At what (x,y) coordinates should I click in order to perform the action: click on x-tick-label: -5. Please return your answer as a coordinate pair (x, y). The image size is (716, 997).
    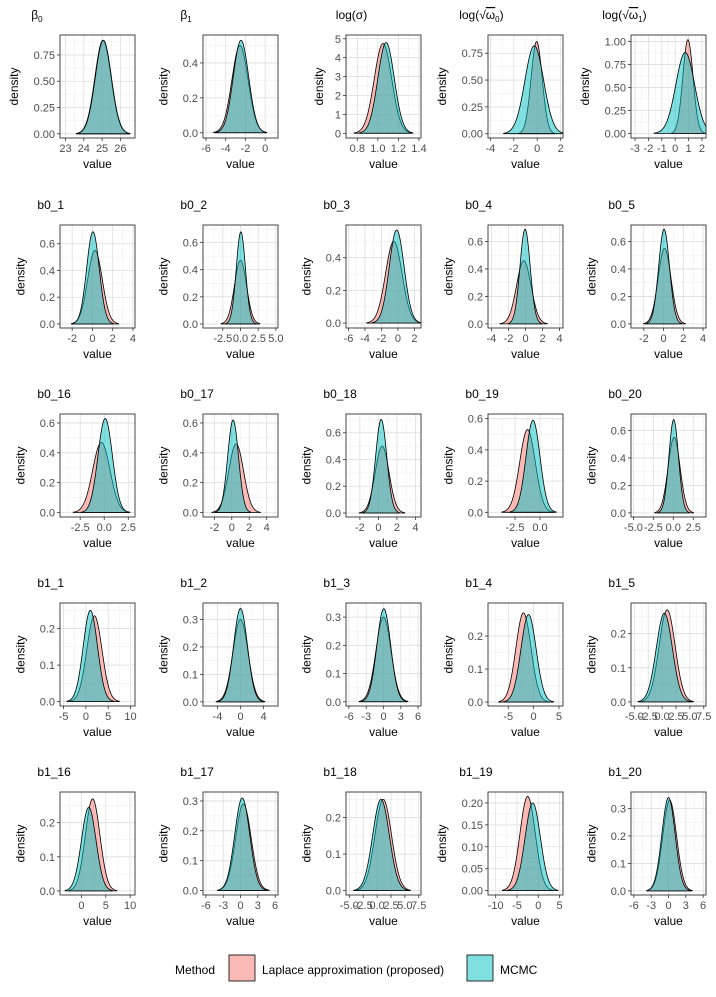
    Looking at the image, I should click on (508, 717).